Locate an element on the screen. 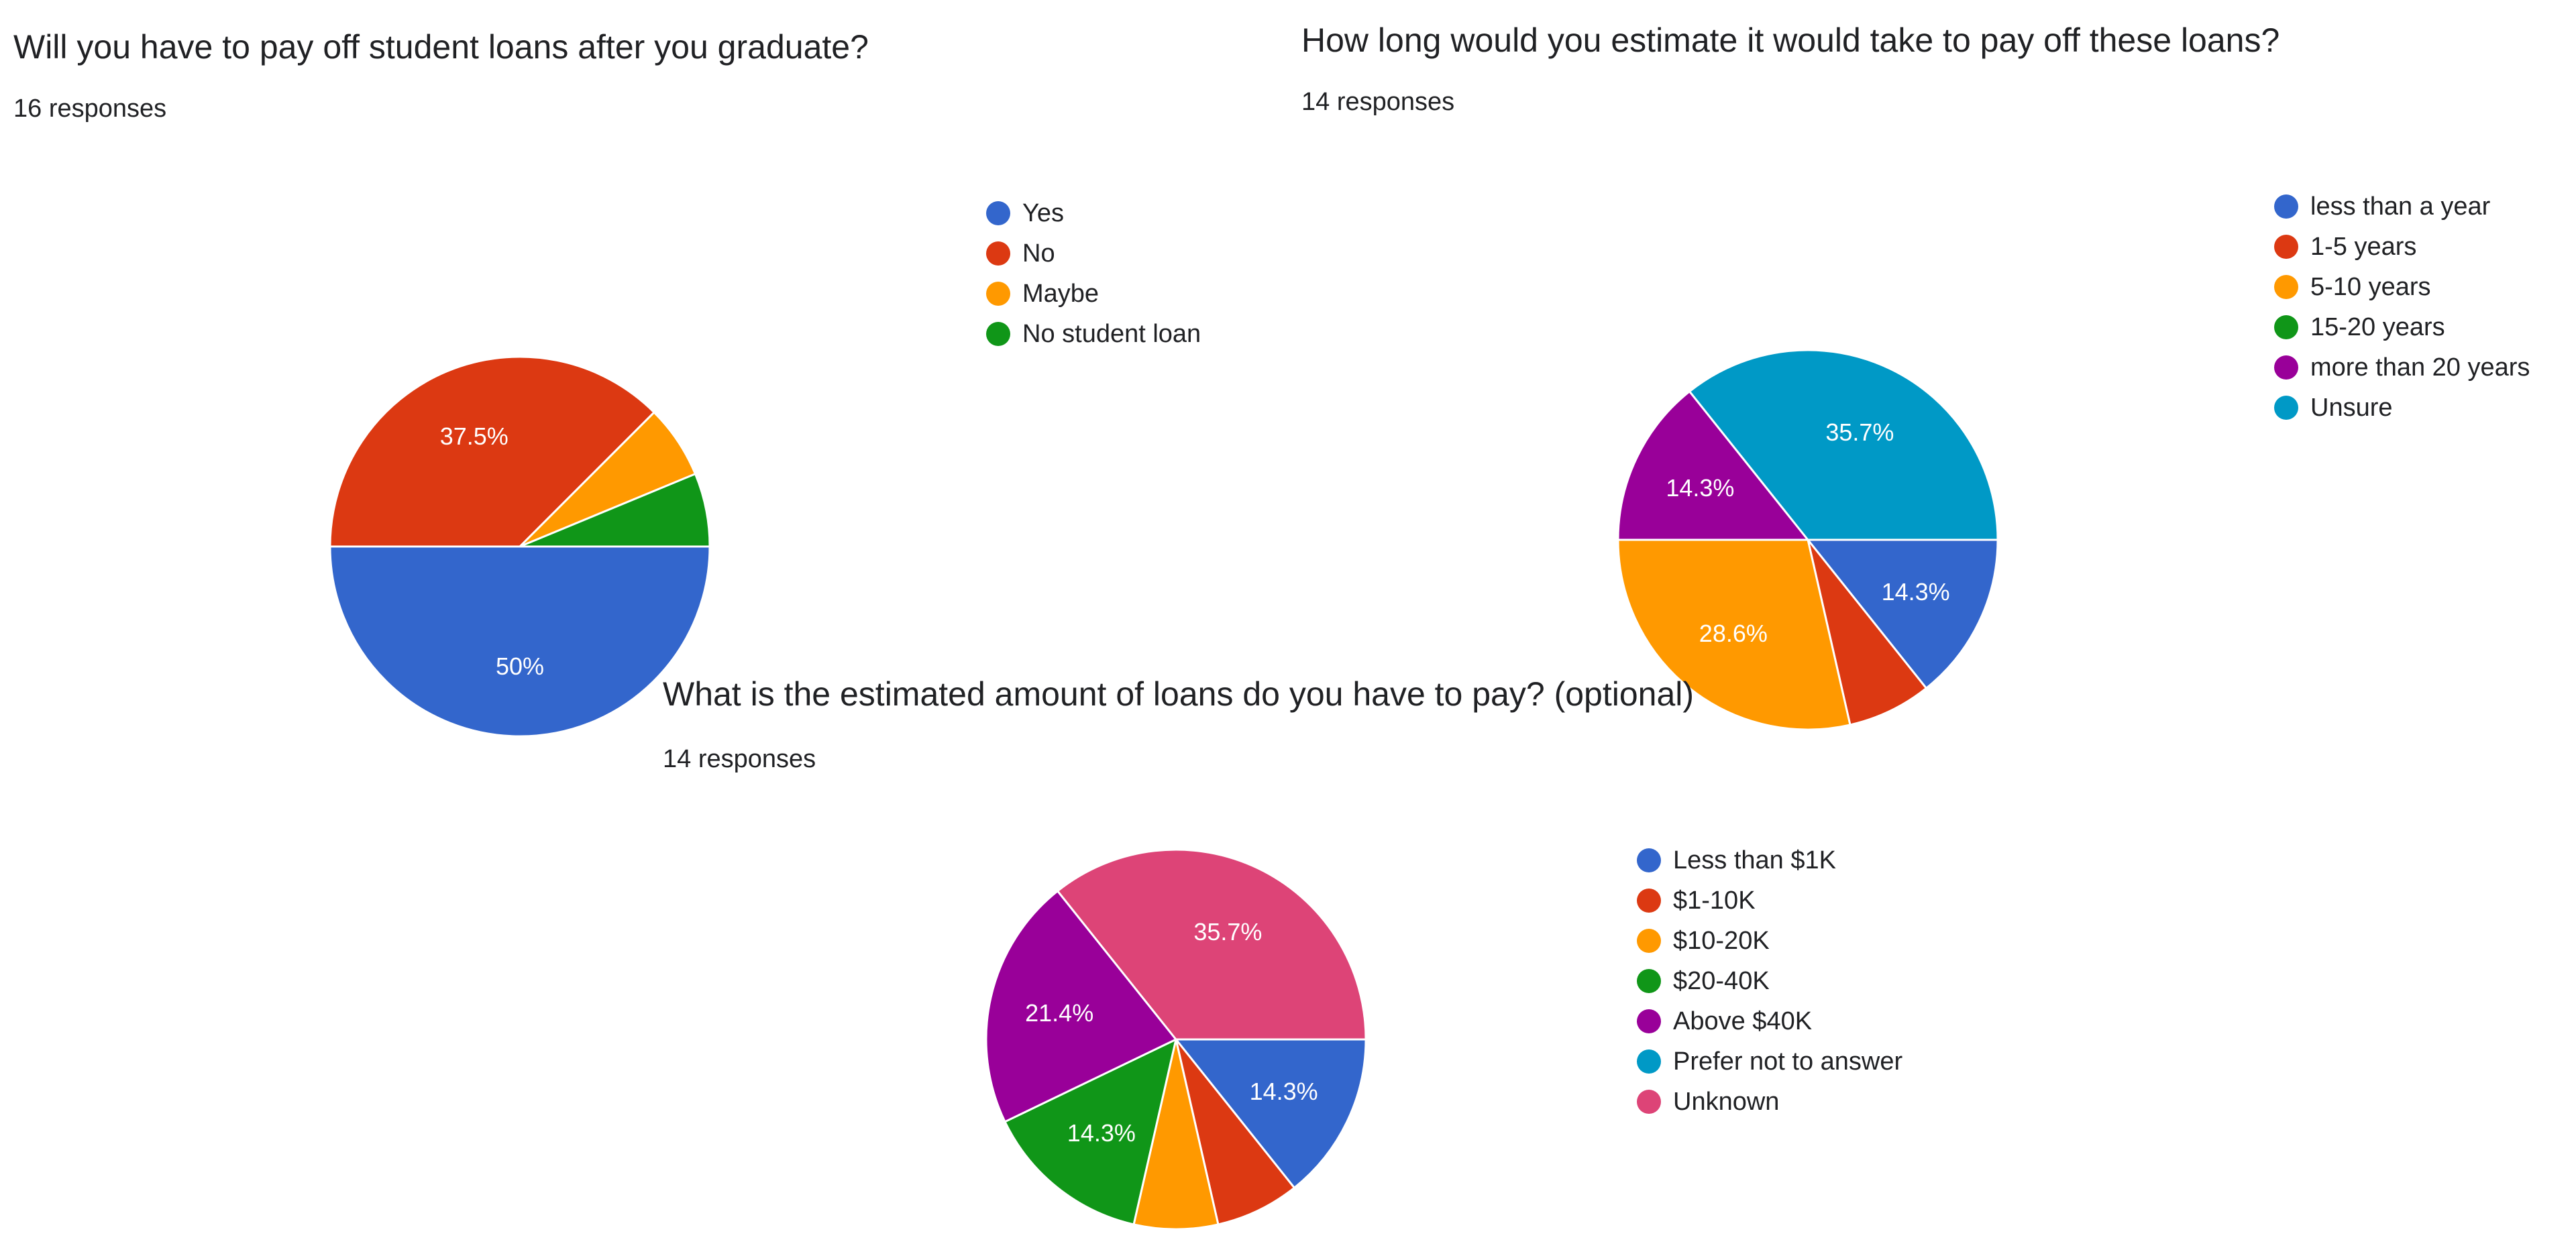 Image resolution: width=2576 pixels, height=1256 pixels. legend-label: No student loan is located at coordinates (1111, 333).